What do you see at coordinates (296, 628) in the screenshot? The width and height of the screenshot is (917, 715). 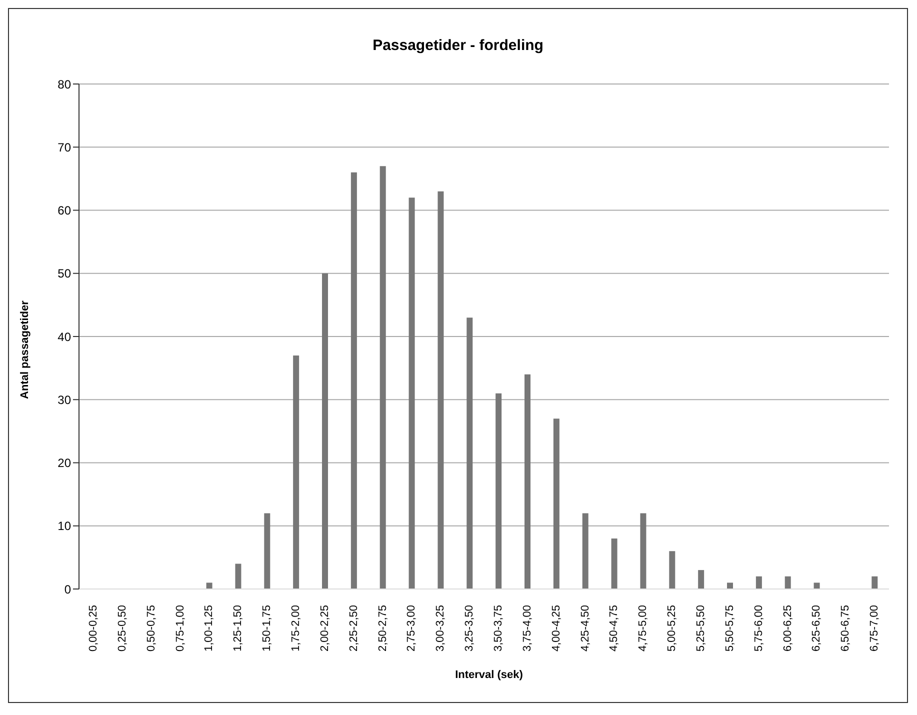 I see `x-tick-label: 1,75-2,00` at bounding box center [296, 628].